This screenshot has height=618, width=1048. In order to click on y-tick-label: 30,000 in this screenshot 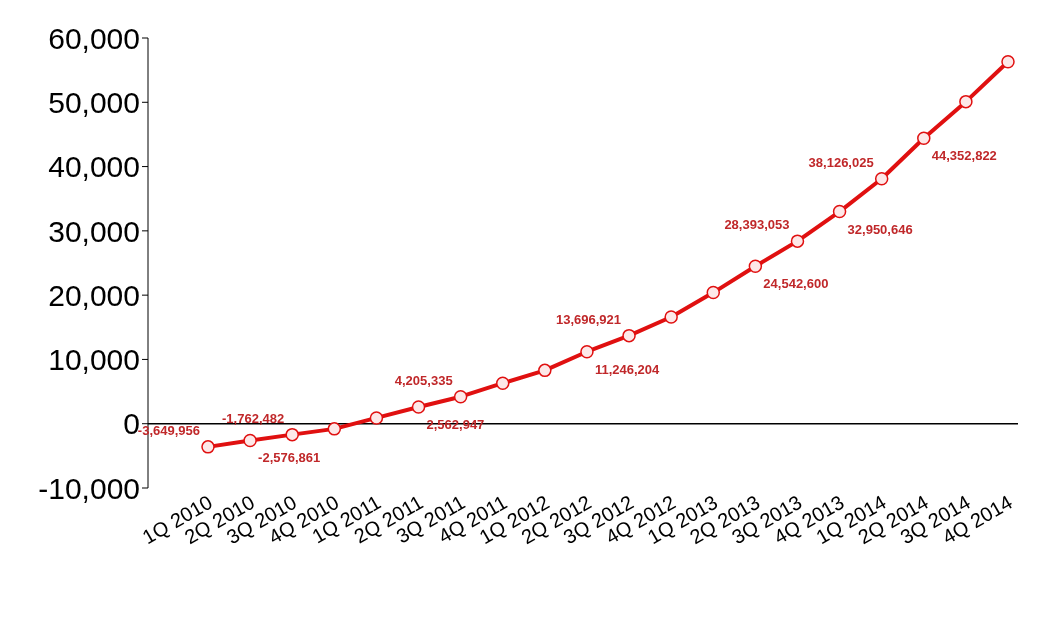, I will do `click(94, 231)`.